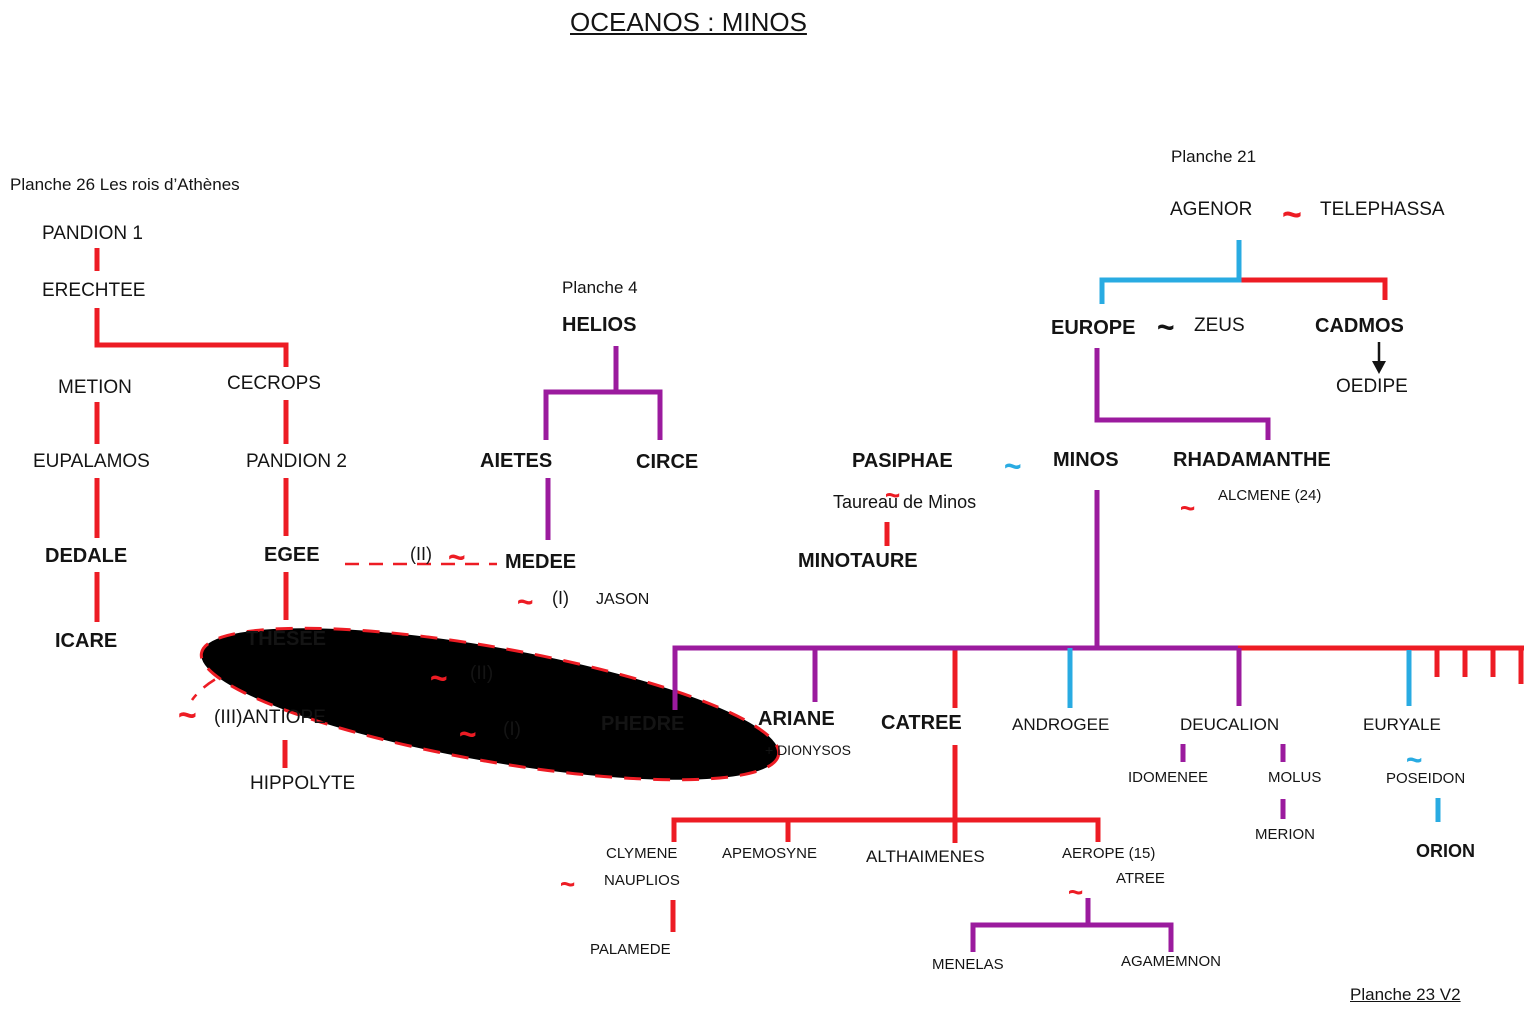 This screenshot has height=1022, width=1526. Describe the element at coordinates (1379, 358) in the screenshot. I see `cadmos-oedipe-arrow` at that location.